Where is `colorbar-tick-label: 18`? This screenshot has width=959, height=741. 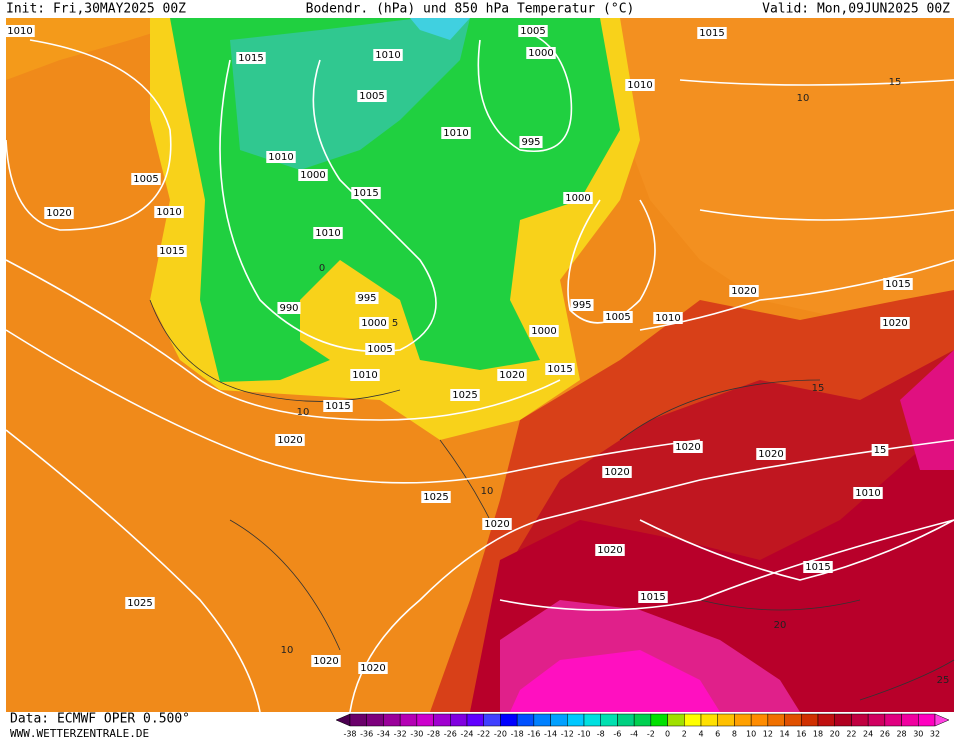
colorbar-tick-label: 18 is located at coordinates (818, 734).